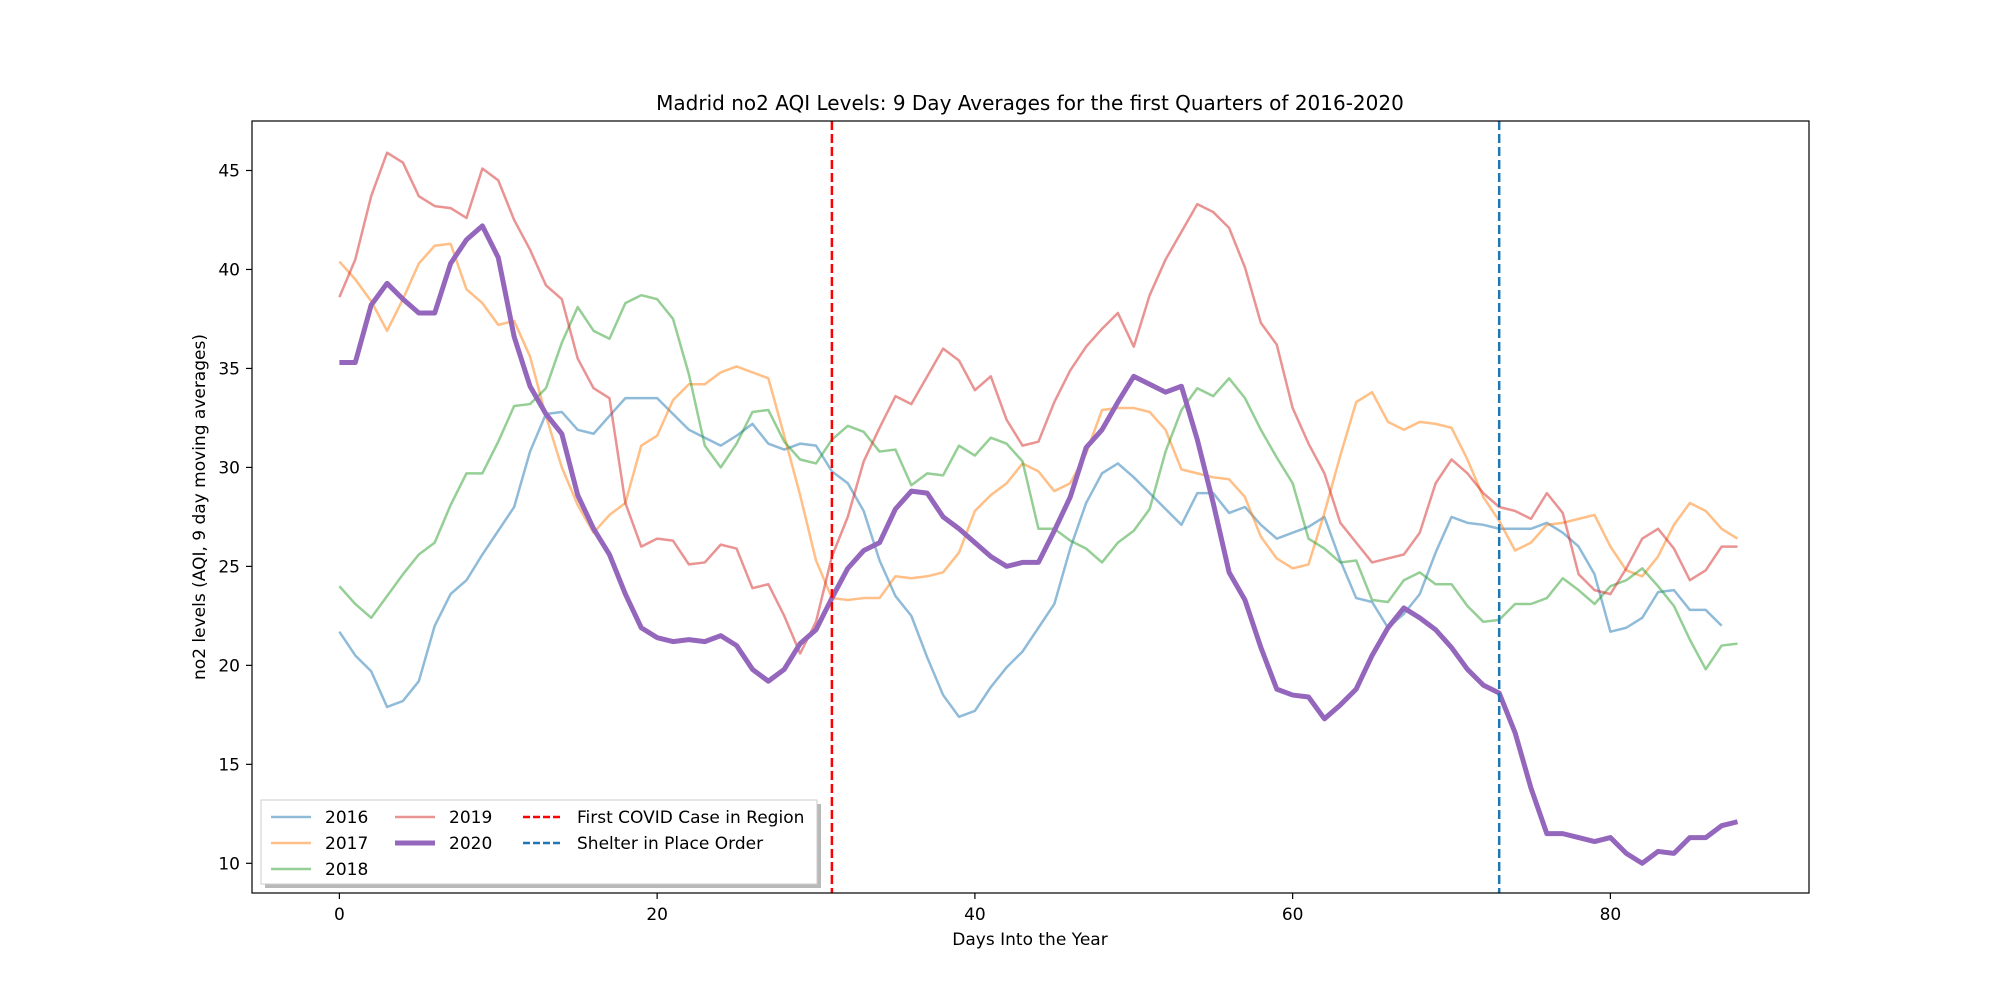  What do you see at coordinates (657, 915) in the screenshot?
I see `x-tick-label: 20` at bounding box center [657, 915].